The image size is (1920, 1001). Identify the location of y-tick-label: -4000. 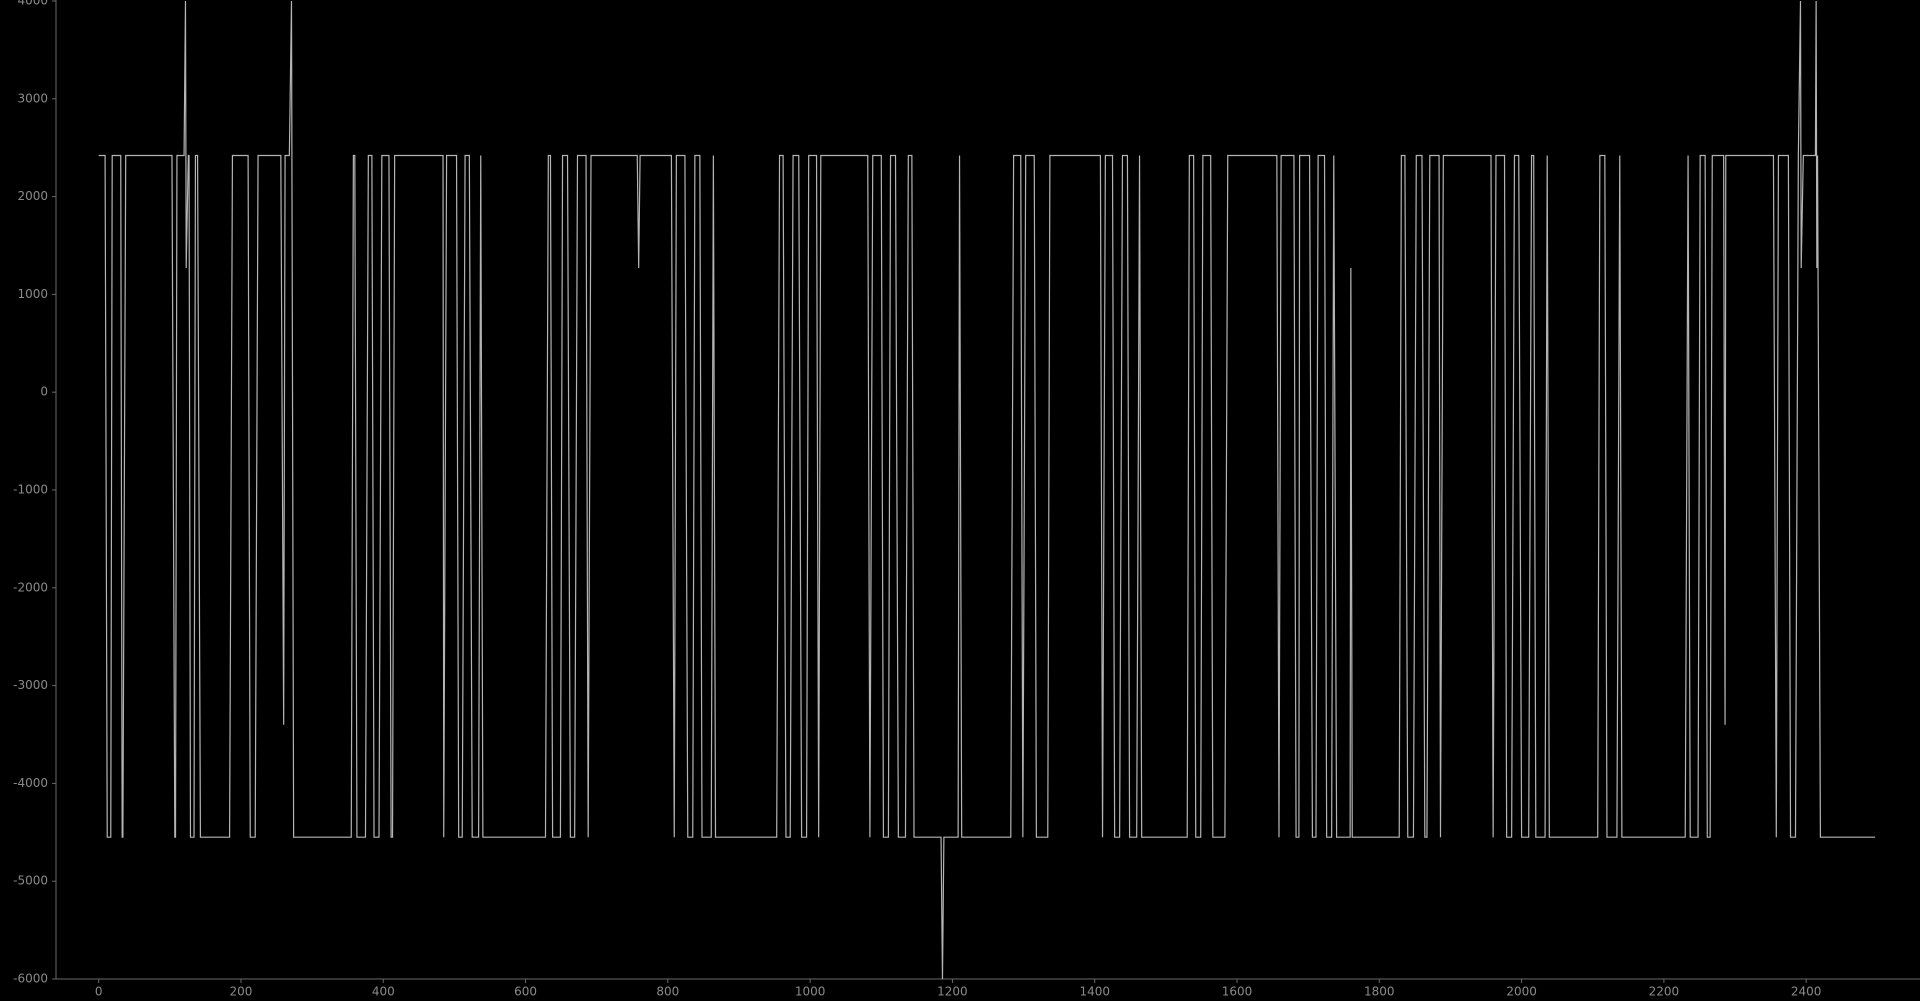
(30, 783).